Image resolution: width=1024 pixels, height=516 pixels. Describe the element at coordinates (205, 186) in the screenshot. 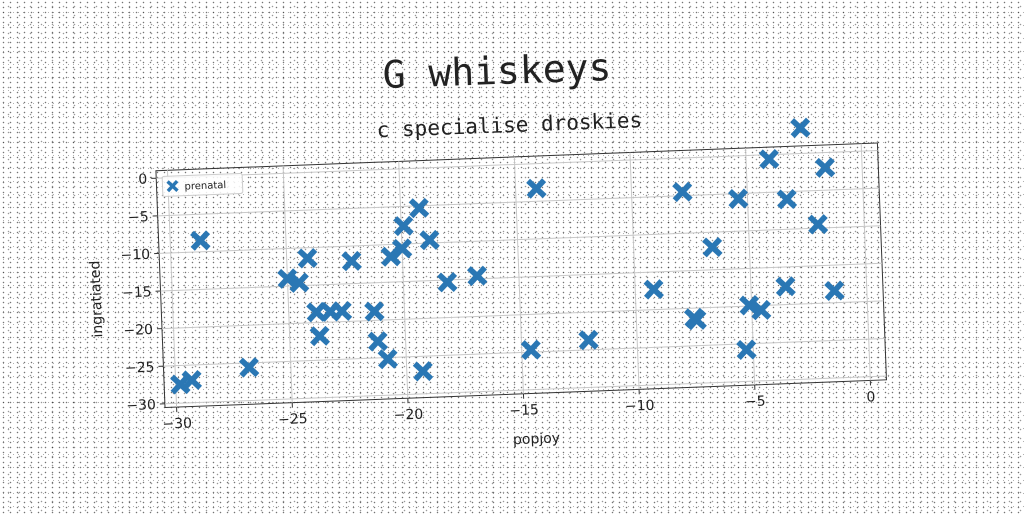

I see `legend-label: prenatal` at that location.